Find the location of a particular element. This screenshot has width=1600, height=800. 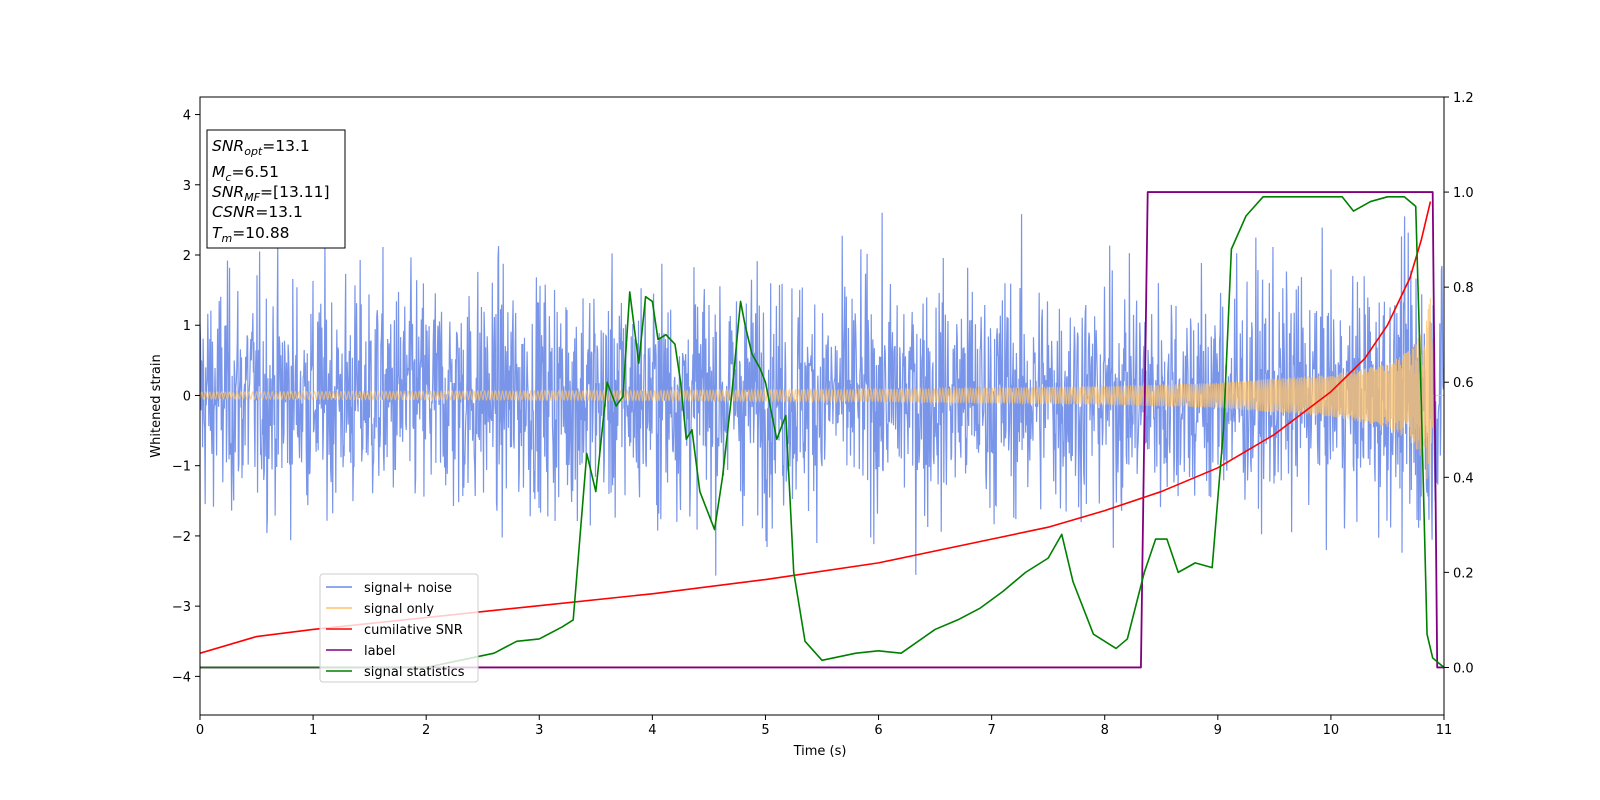

x-tick-label: 10 is located at coordinates (1331, 730).